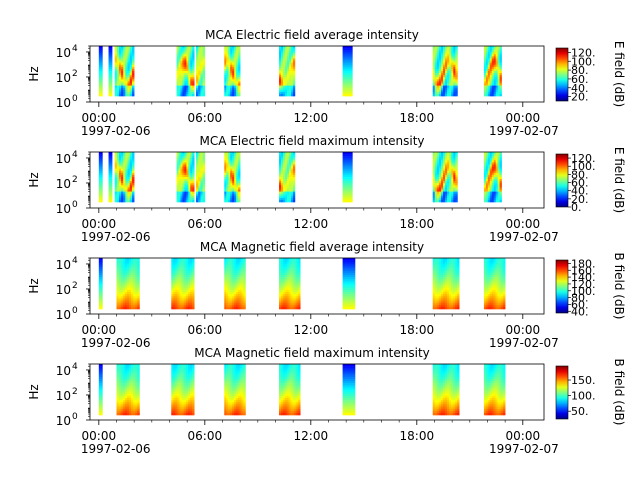 The image size is (640, 480). Describe the element at coordinates (580, 411) in the screenshot. I see `panel-4-colorbar-tick-1: 50.` at that location.